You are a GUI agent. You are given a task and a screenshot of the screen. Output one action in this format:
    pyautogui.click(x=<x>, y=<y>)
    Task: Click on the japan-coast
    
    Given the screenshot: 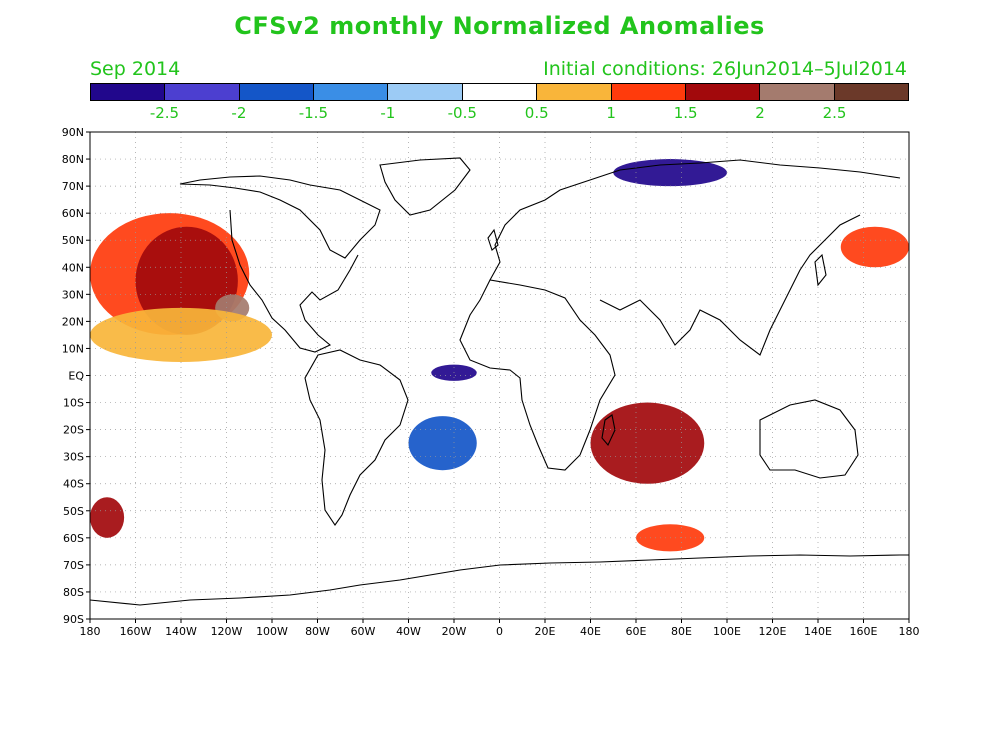 What is the action you would take?
    pyautogui.click(x=820, y=270)
    